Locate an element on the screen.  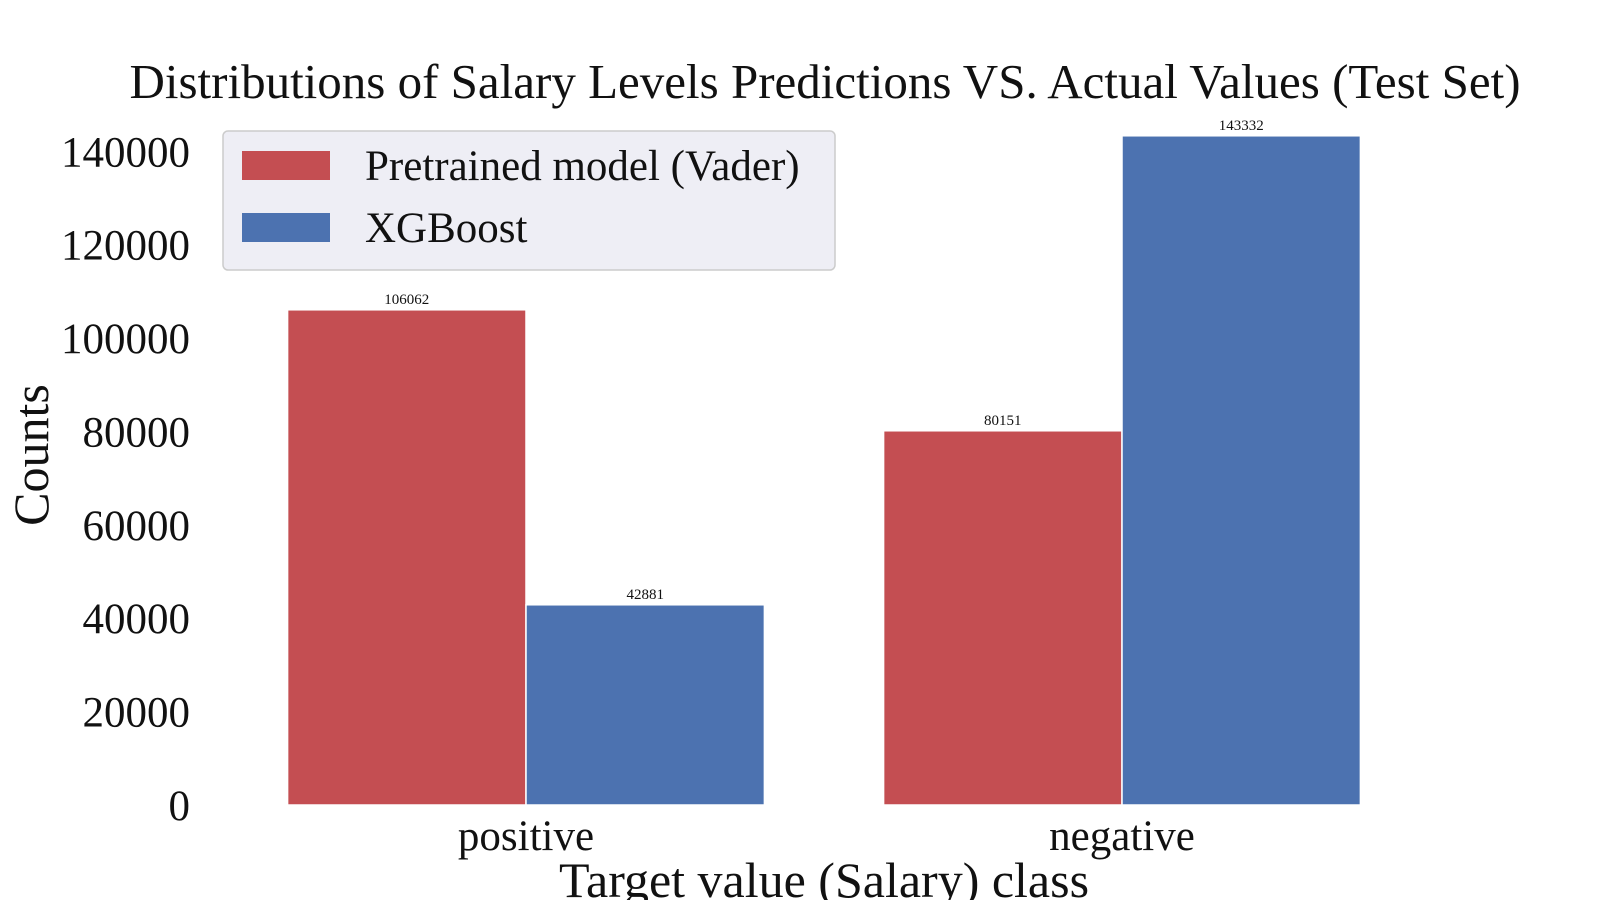
y-tick-label: 20000 is located at coordinates (137, 713).